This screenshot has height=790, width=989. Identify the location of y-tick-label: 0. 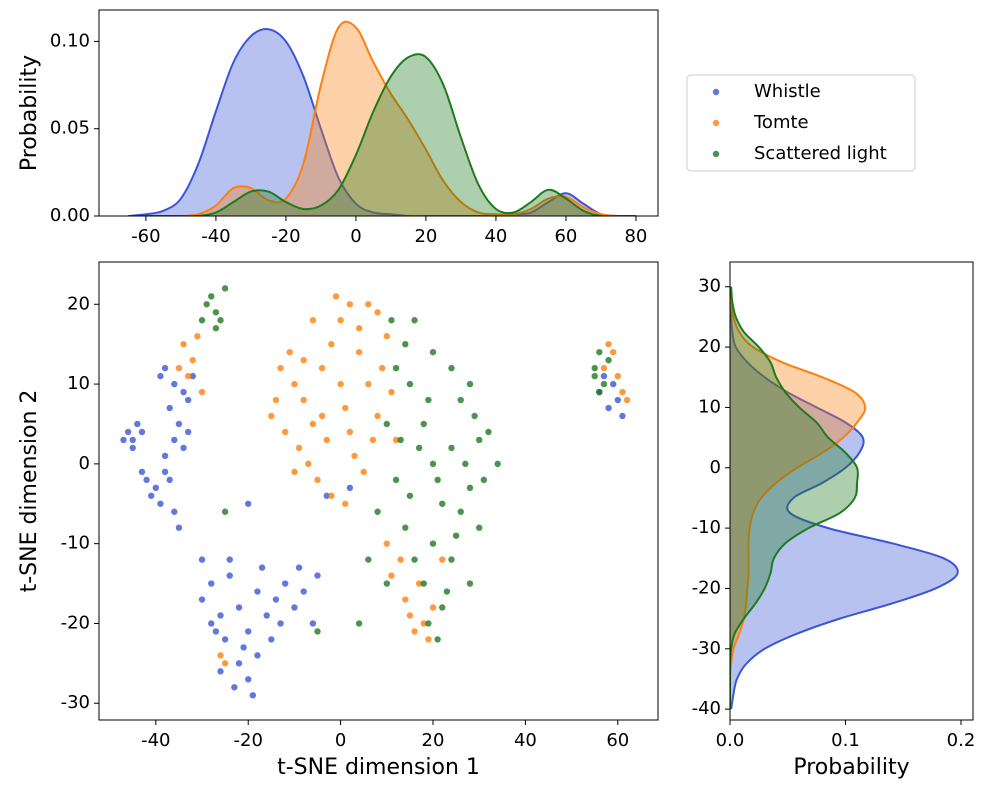
(715, 467).